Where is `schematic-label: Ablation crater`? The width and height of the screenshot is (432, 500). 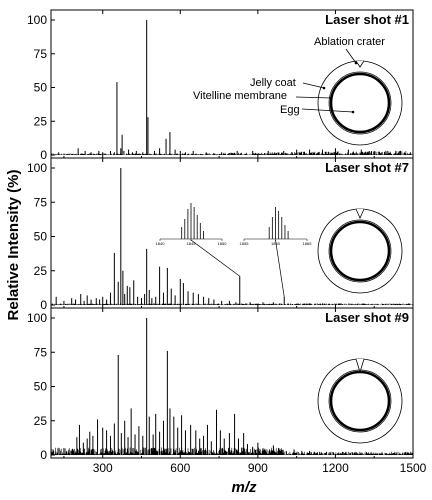
schematic-label: Ablation crater is located at coordinates (349, 42).